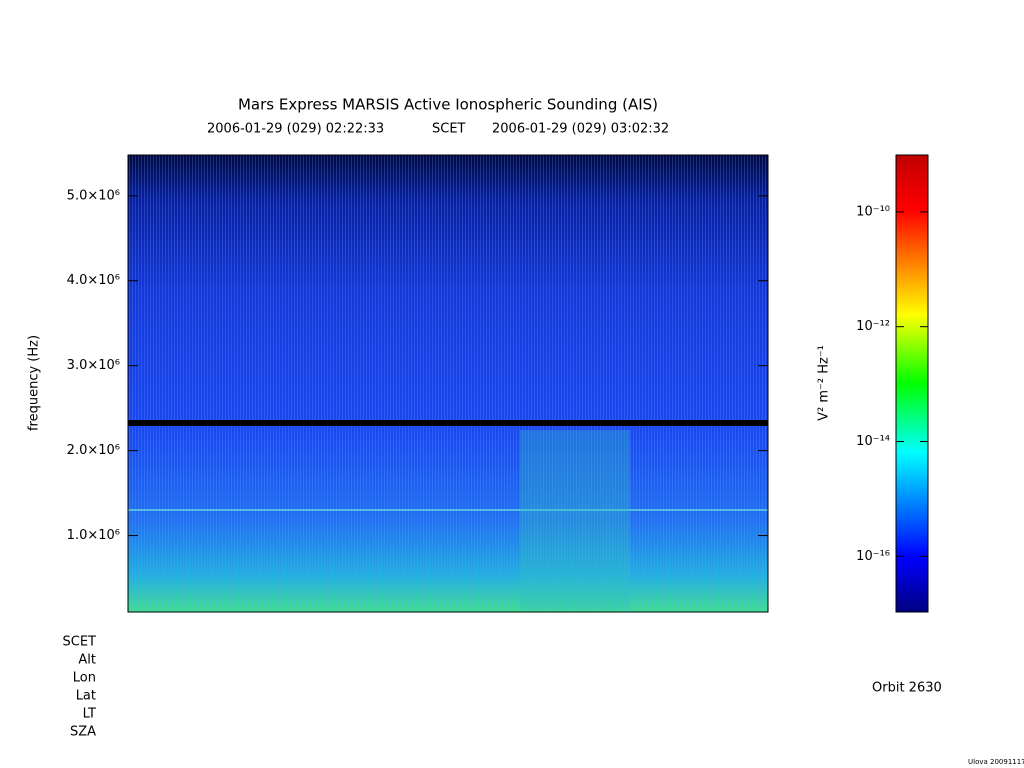 The image size is (1024, 768). I want to click on colorbar-tick-label: 10⁻¹², so click(873, 326).